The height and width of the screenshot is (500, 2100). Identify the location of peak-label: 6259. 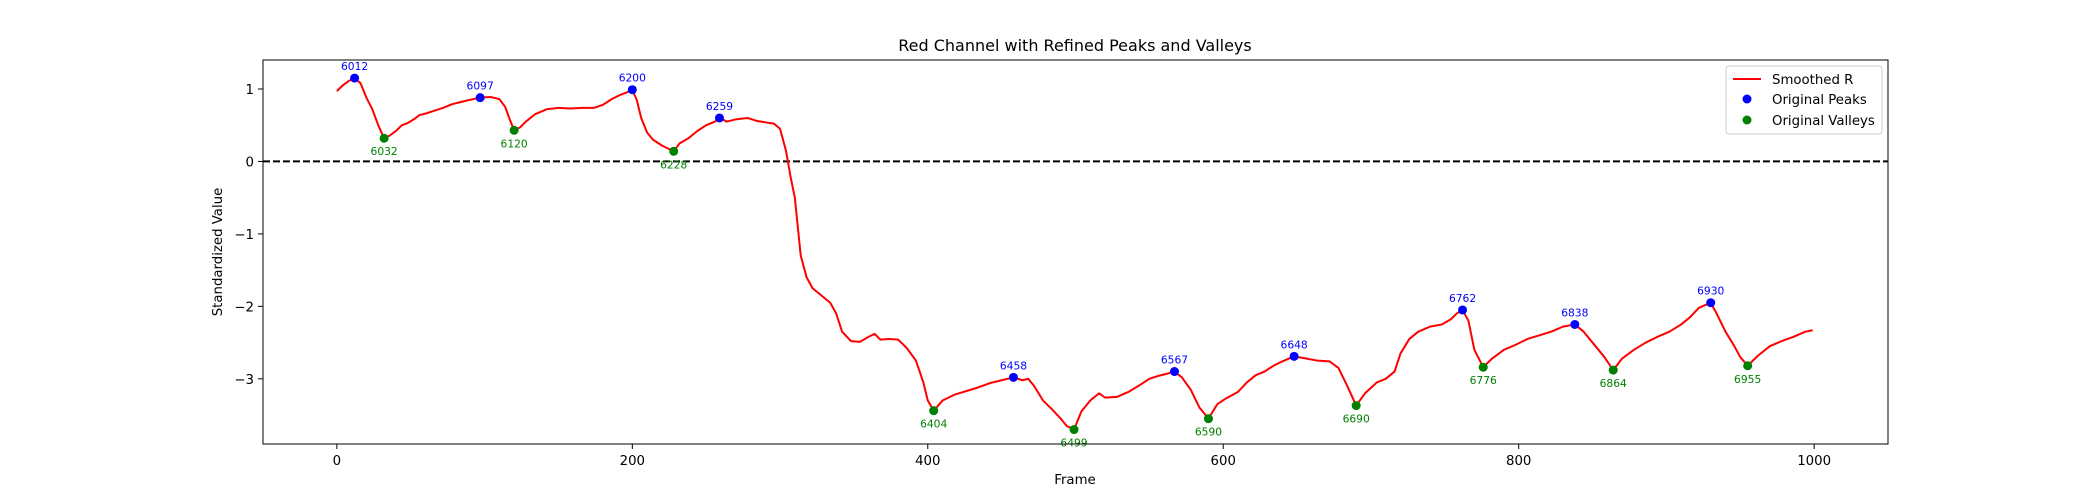
(719, 106).